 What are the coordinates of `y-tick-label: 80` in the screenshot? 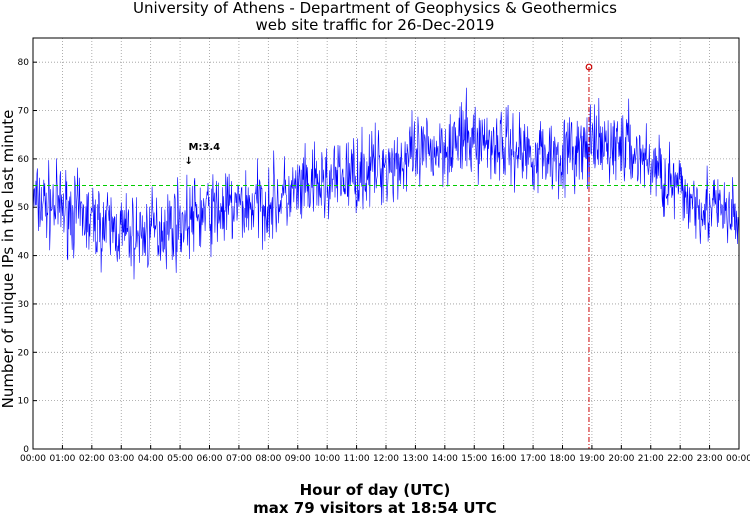 It's located at (24, 63).